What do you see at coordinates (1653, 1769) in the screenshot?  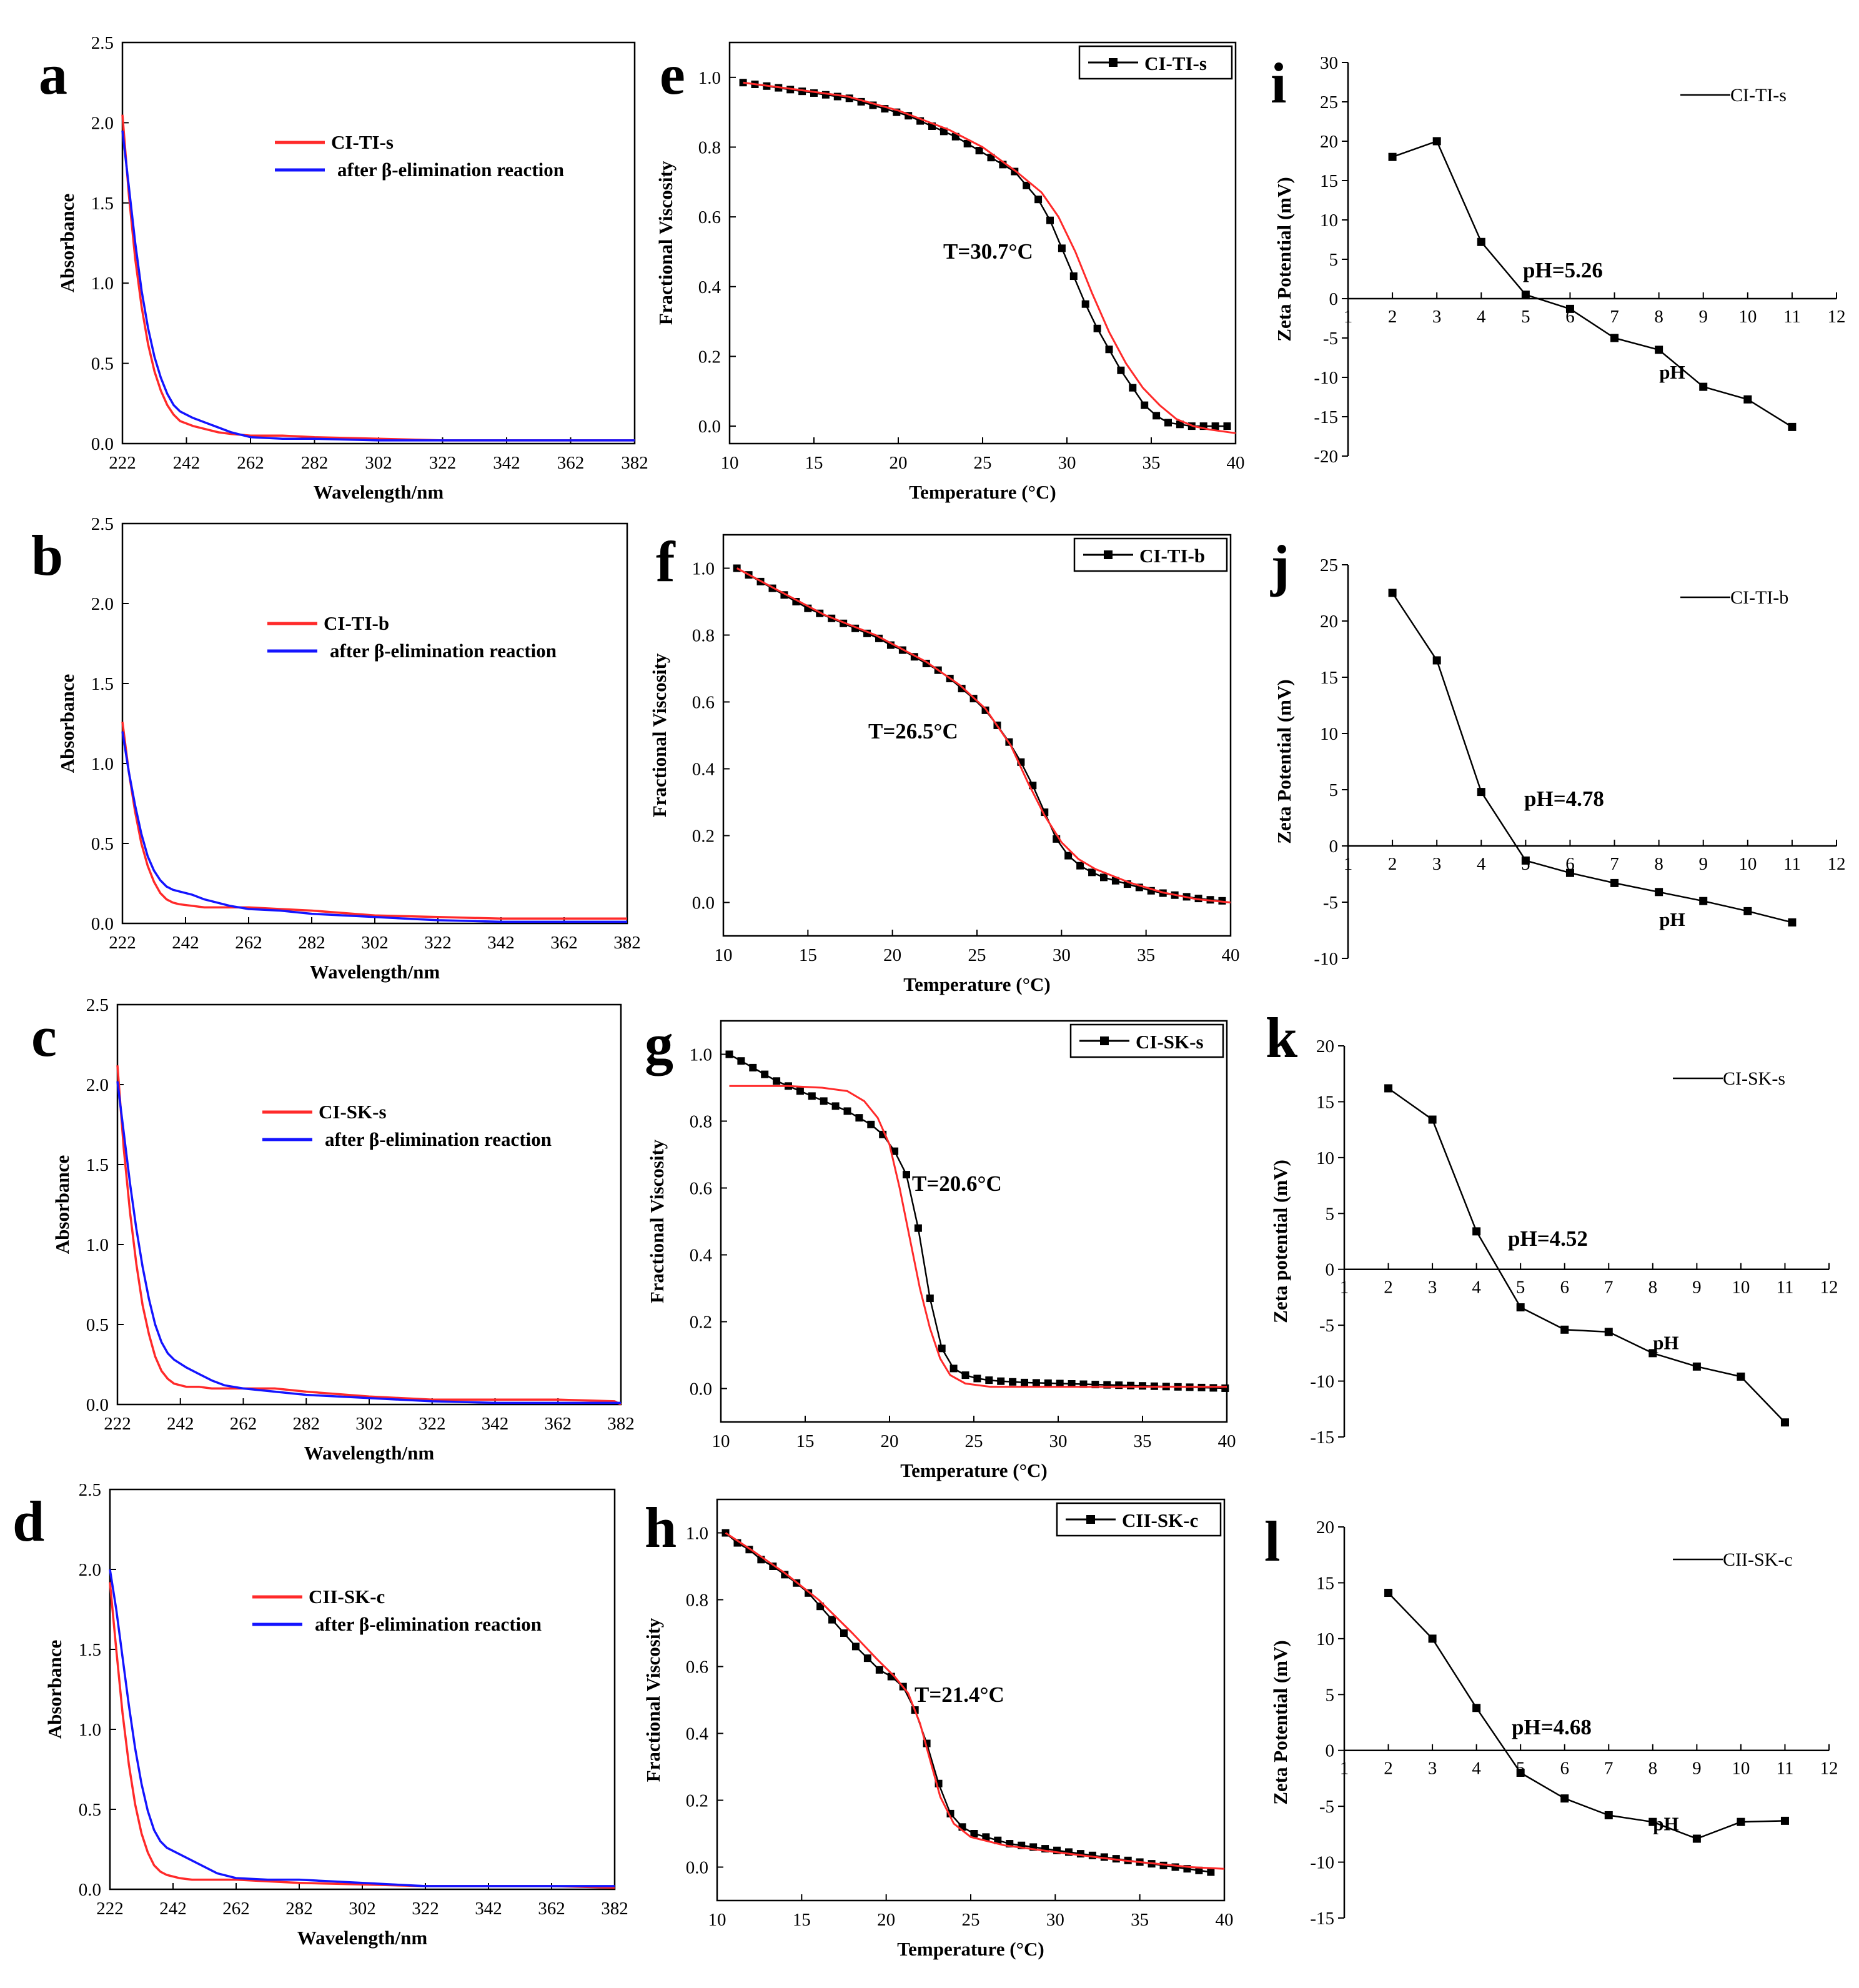 I see `x-tick-label: 8` at bounding box center [1653, 1769].